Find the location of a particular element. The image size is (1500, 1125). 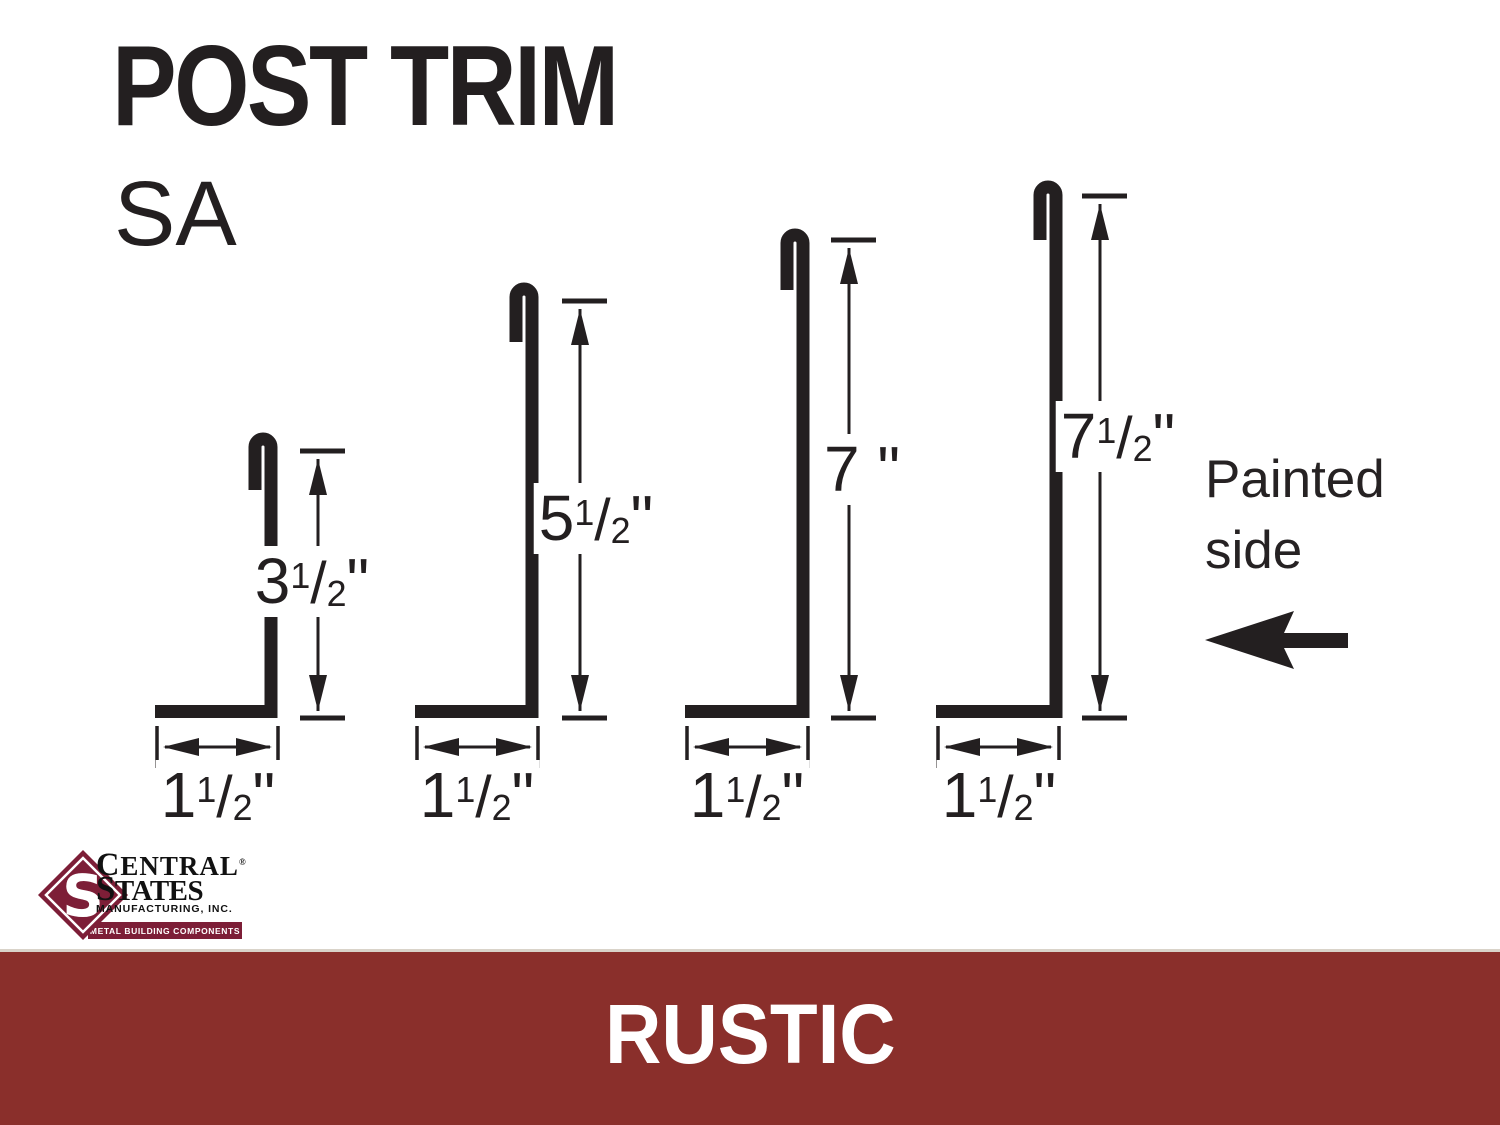

registered-mark: ® is located at coordinates (242, 862).